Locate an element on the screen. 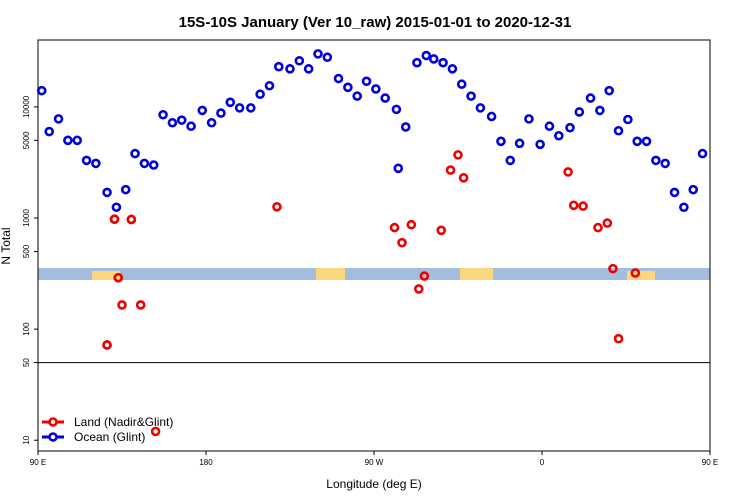  y-tick-label: 500 is located at coordinates (26, 251).